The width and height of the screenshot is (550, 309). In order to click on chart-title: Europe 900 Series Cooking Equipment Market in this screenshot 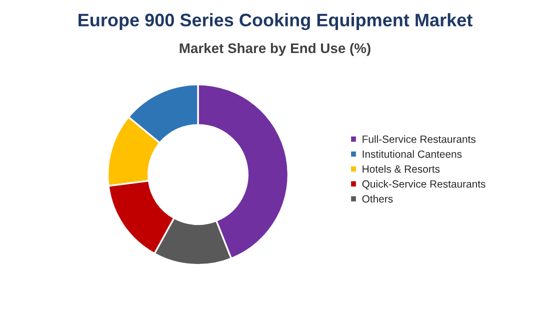, I will do `click(275, 21)`.